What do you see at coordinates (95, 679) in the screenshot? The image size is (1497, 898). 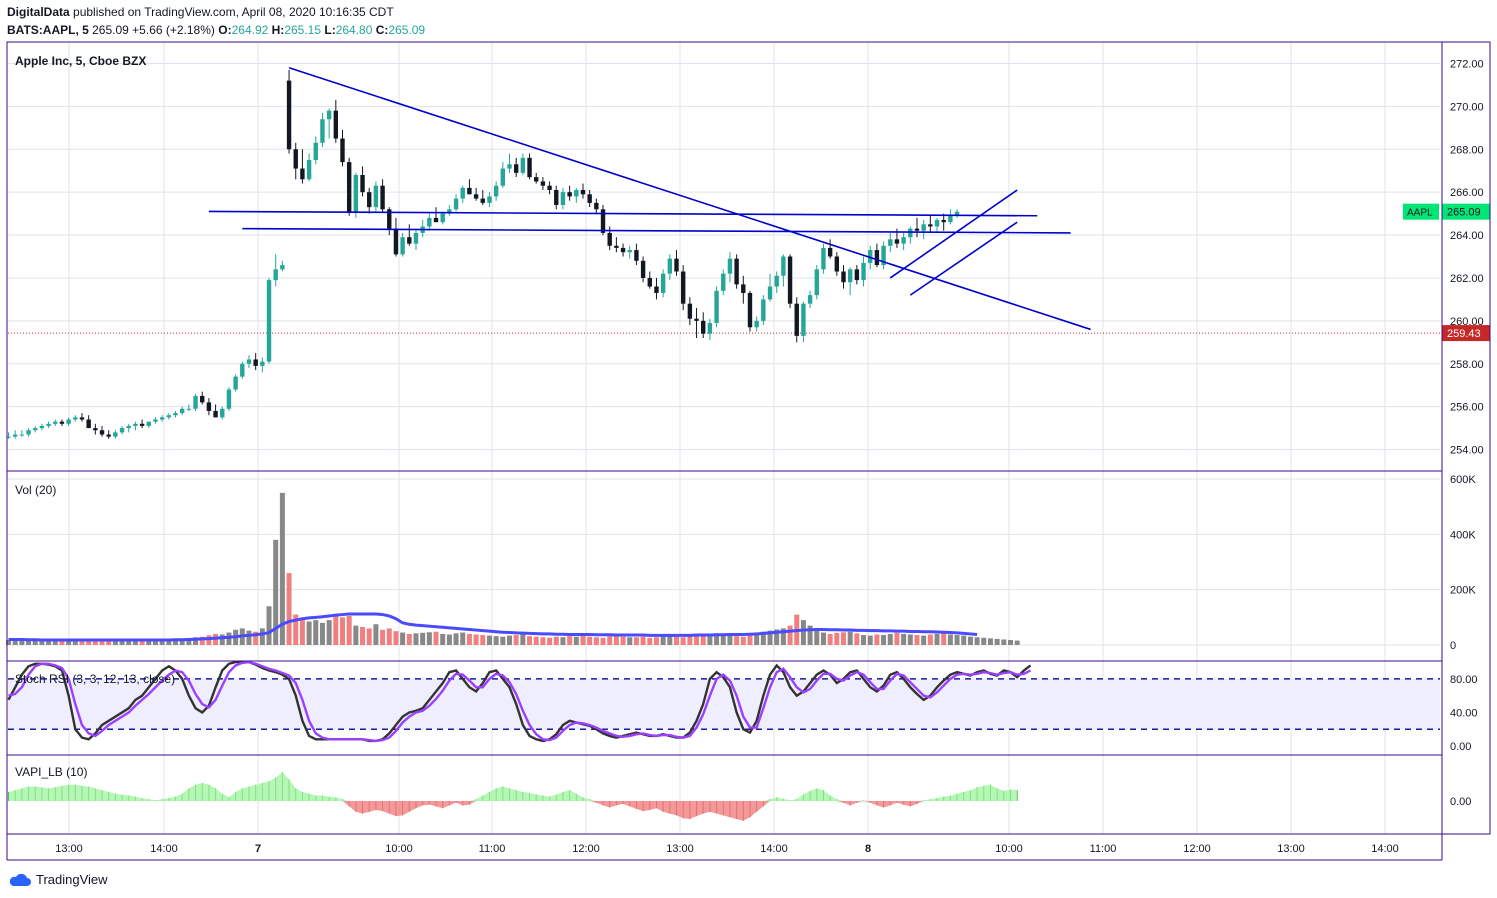 I see `stoch-rsi-pane-title: Stoch RSI (3, 3, 12, 13, close)` at bounding box center [95, 679].